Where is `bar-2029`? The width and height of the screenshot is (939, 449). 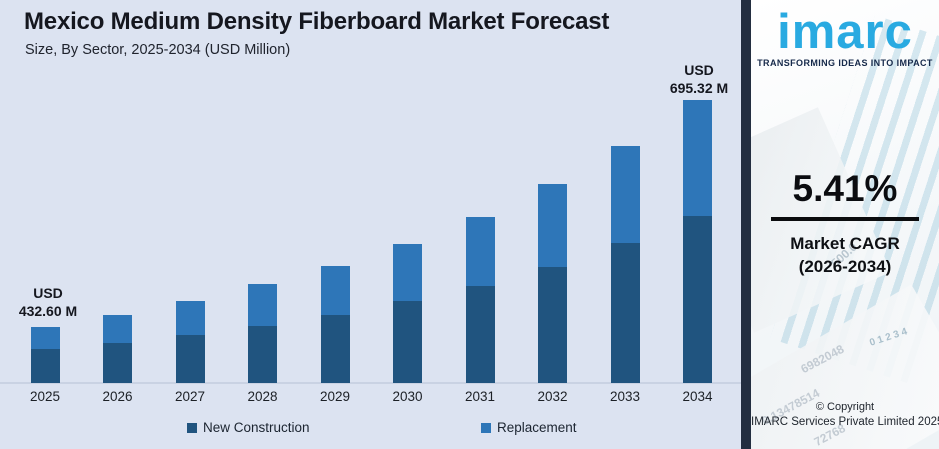
bar-2029 is located at coordinates (335, 324).